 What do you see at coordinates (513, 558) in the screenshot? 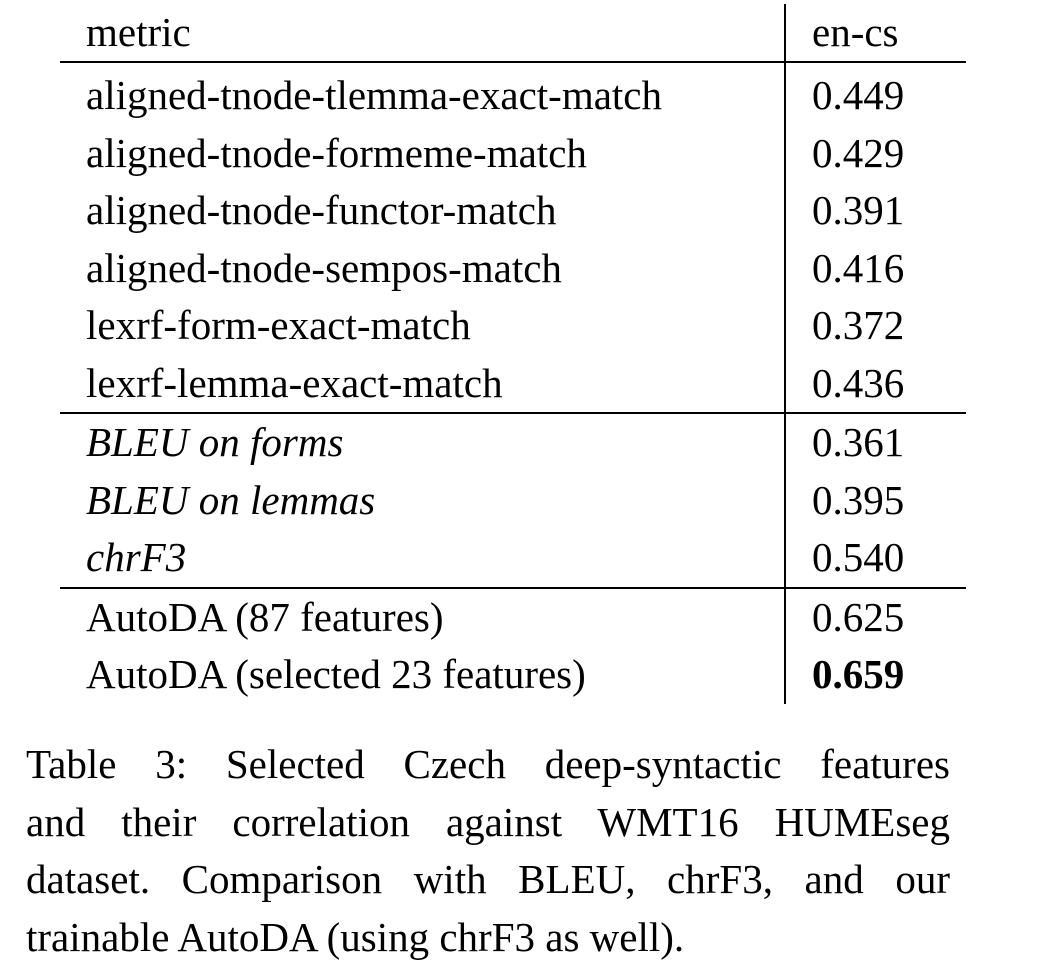
I see `table-row: chrF3 0.540` at bounding box center [513, 558].